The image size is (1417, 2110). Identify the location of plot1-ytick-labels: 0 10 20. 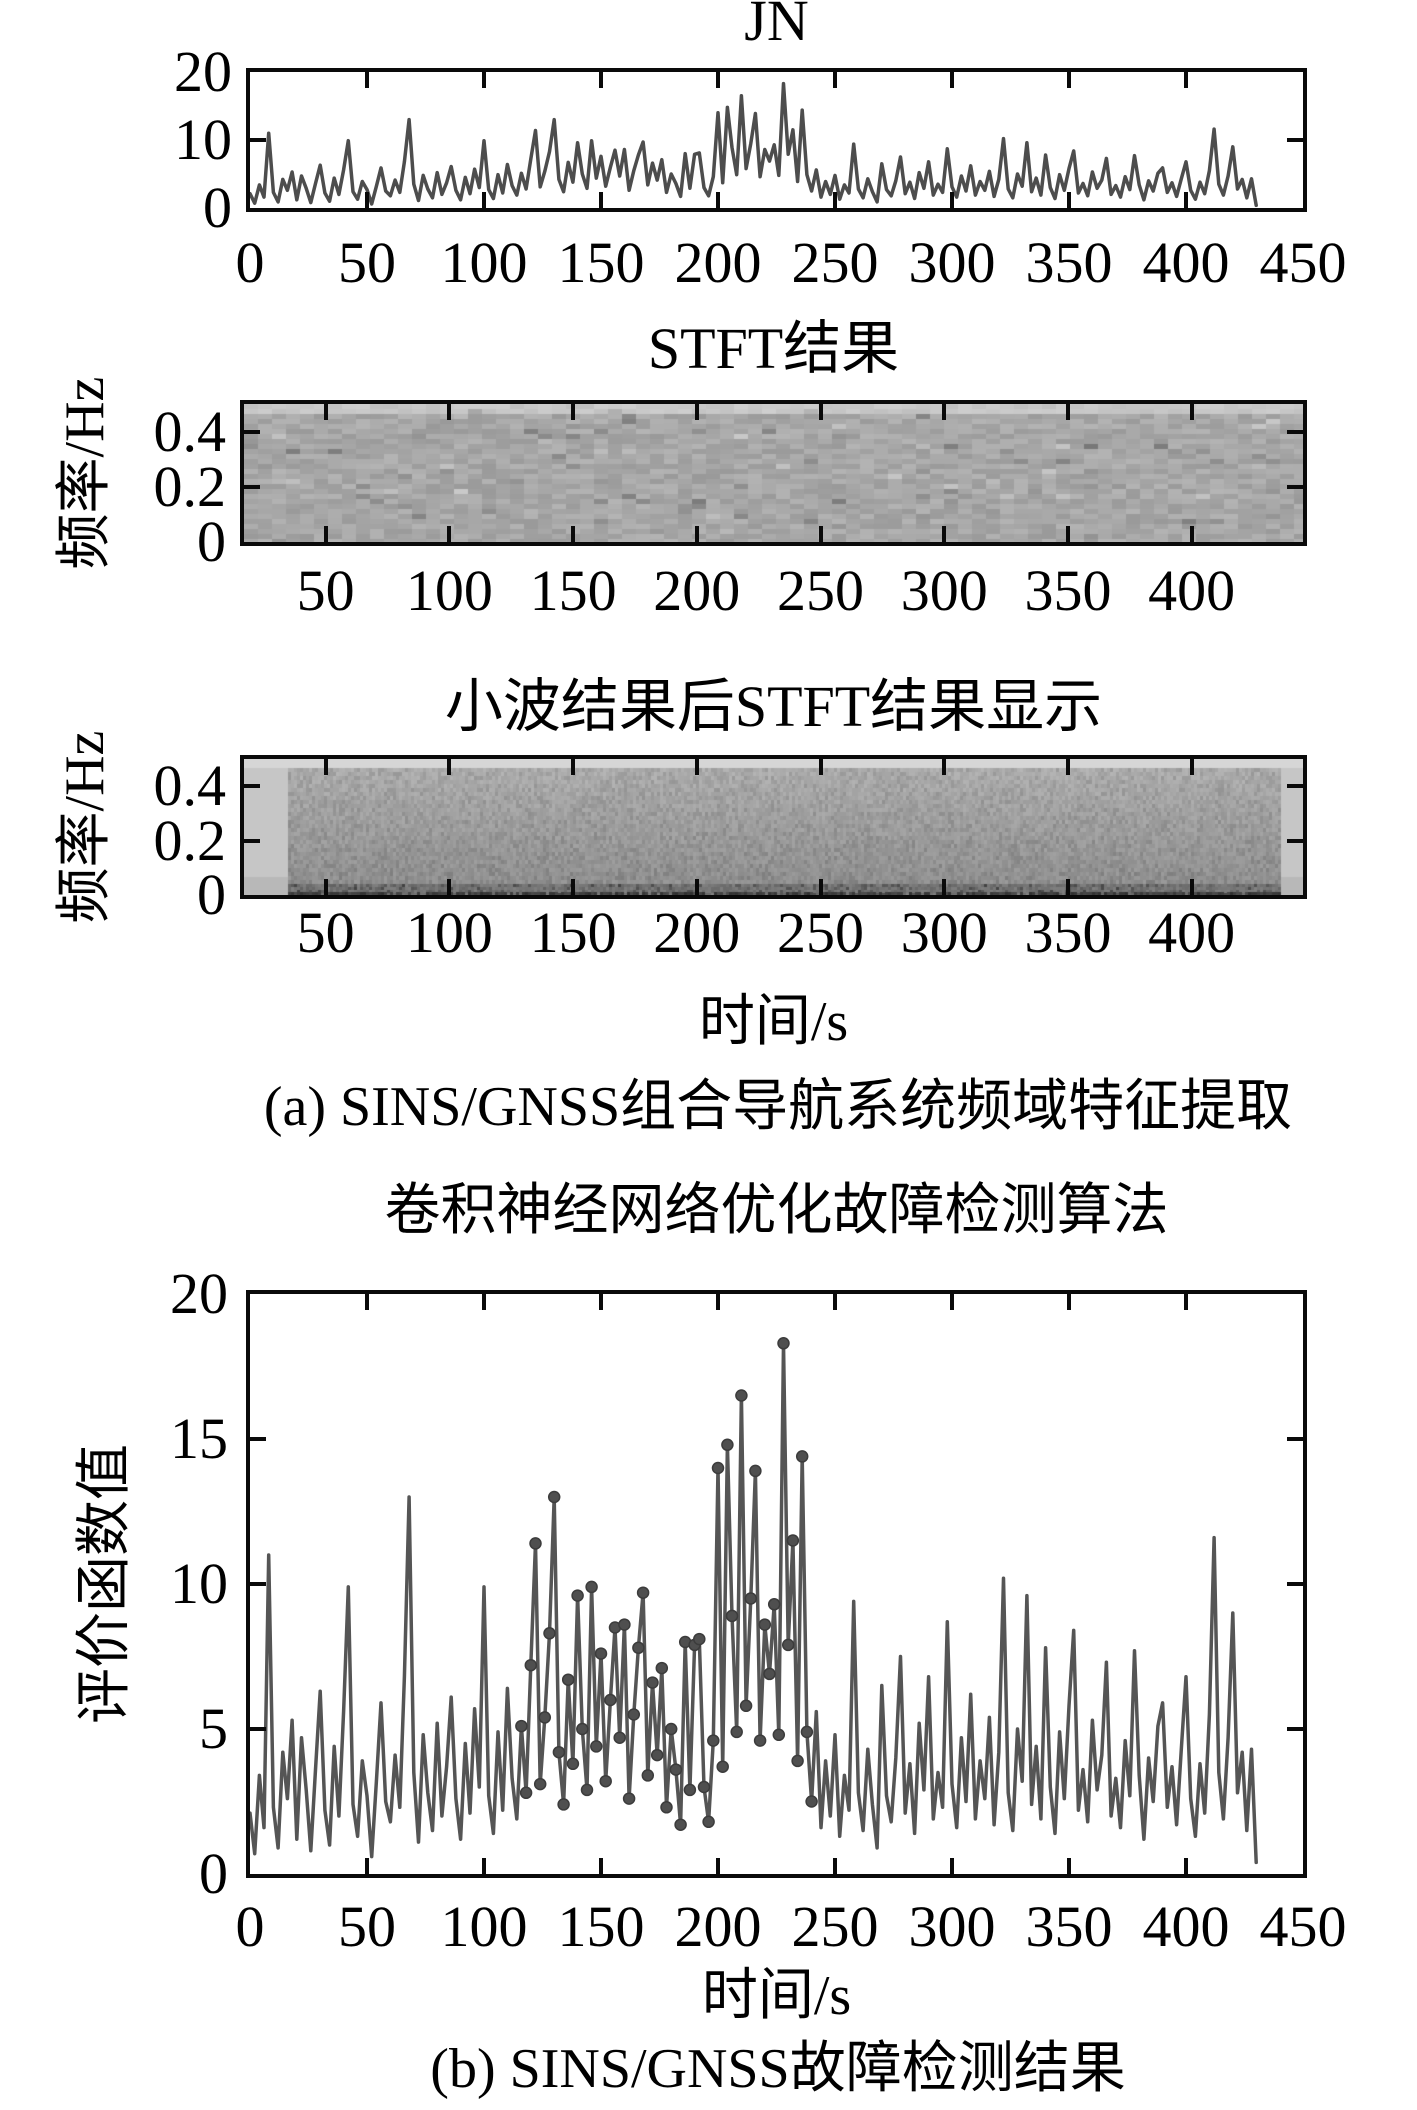
(116, 140).